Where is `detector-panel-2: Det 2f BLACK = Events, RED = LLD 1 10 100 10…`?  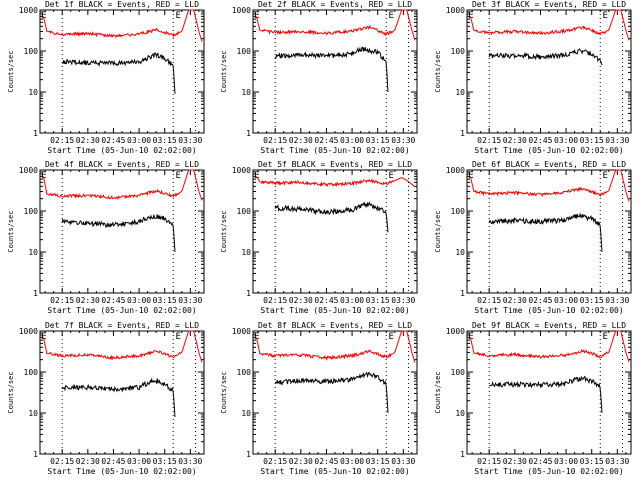 detector-panel-2: Det 2f BLACK = Events, RED = LLD 1 10 100 10… is located at coordinates (319, 77).